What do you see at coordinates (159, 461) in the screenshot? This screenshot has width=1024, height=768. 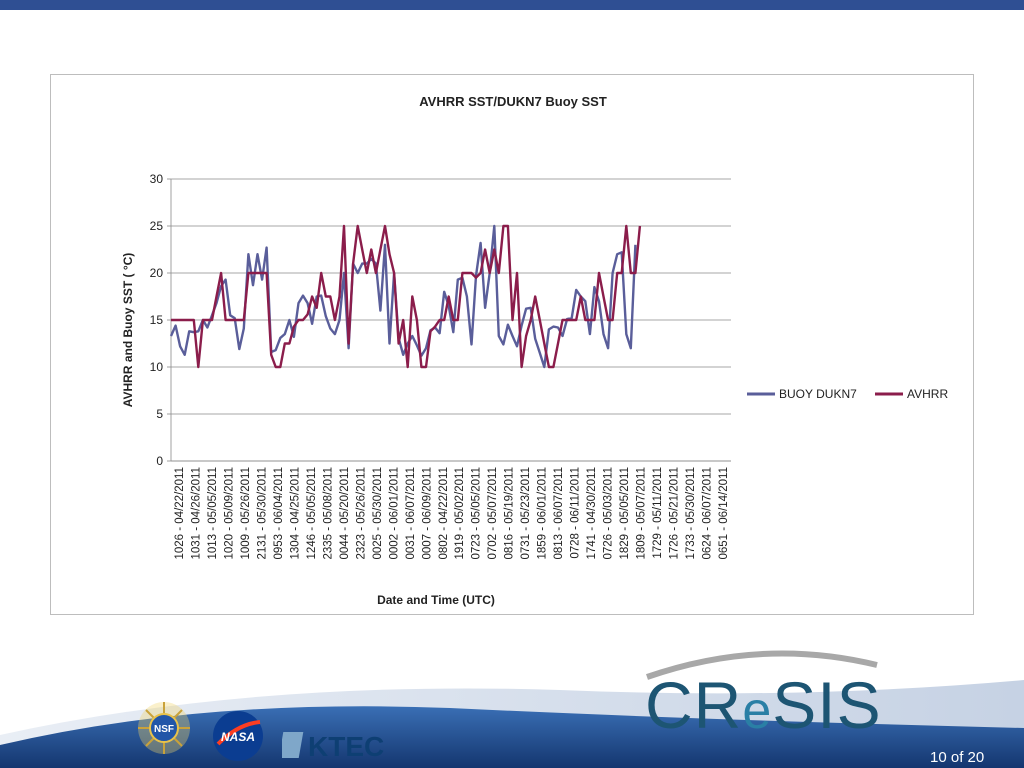 I see `y-tick-label: 0` at bounding box center [159, 461].